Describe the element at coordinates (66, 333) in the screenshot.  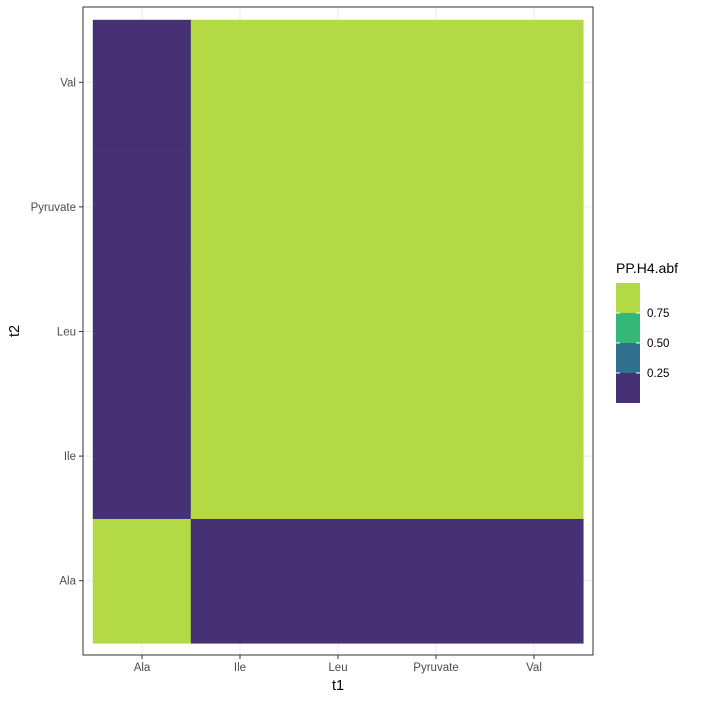
I see `y-tick-label: Leu` at that location.